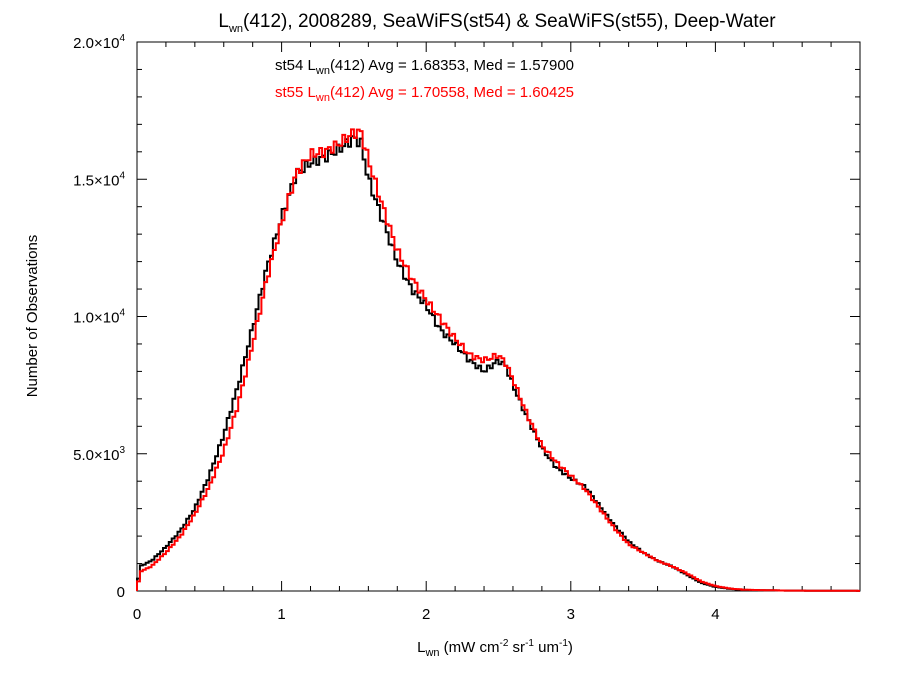 This screenshot has width=900, height=675. What do you see at coordinates (563, 643) in the screenshot?
I see `x-axis-label-sup3: -1` at bounding box center [563, 643].